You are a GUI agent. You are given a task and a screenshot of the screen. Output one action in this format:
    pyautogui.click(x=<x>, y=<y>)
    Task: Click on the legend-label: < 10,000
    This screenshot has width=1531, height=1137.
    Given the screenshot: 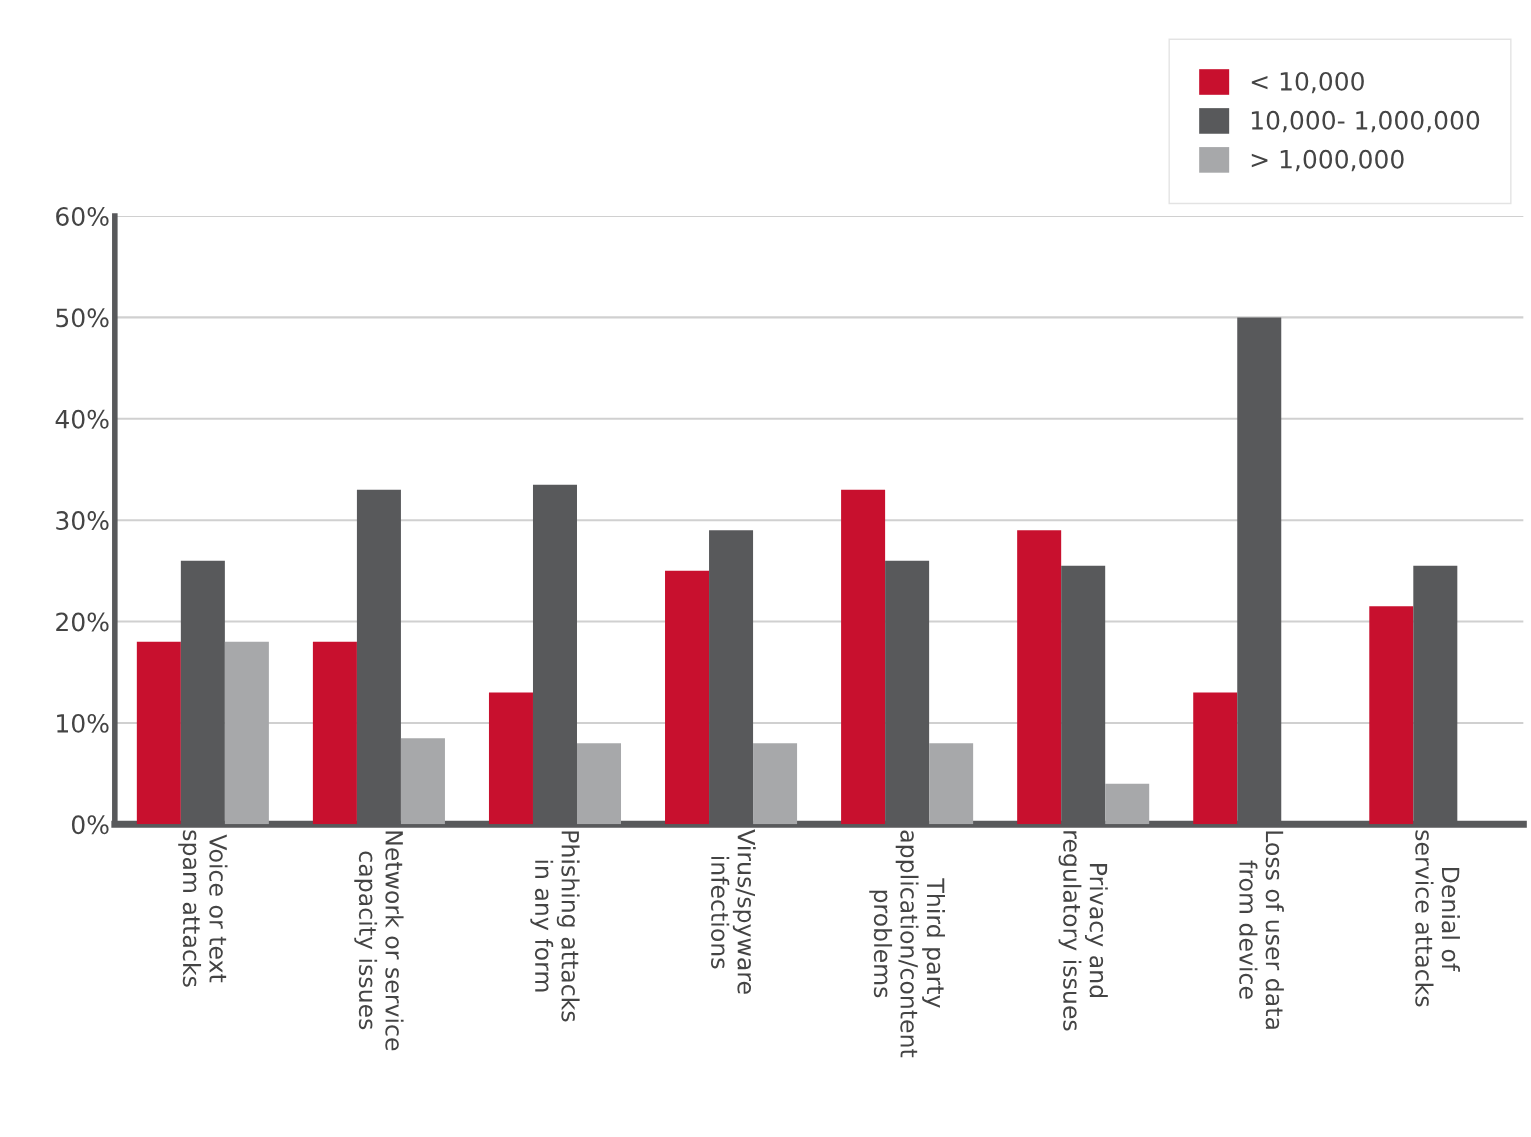 What is the action you would take?
    pyautogui.click(x=1307, y=82)
    